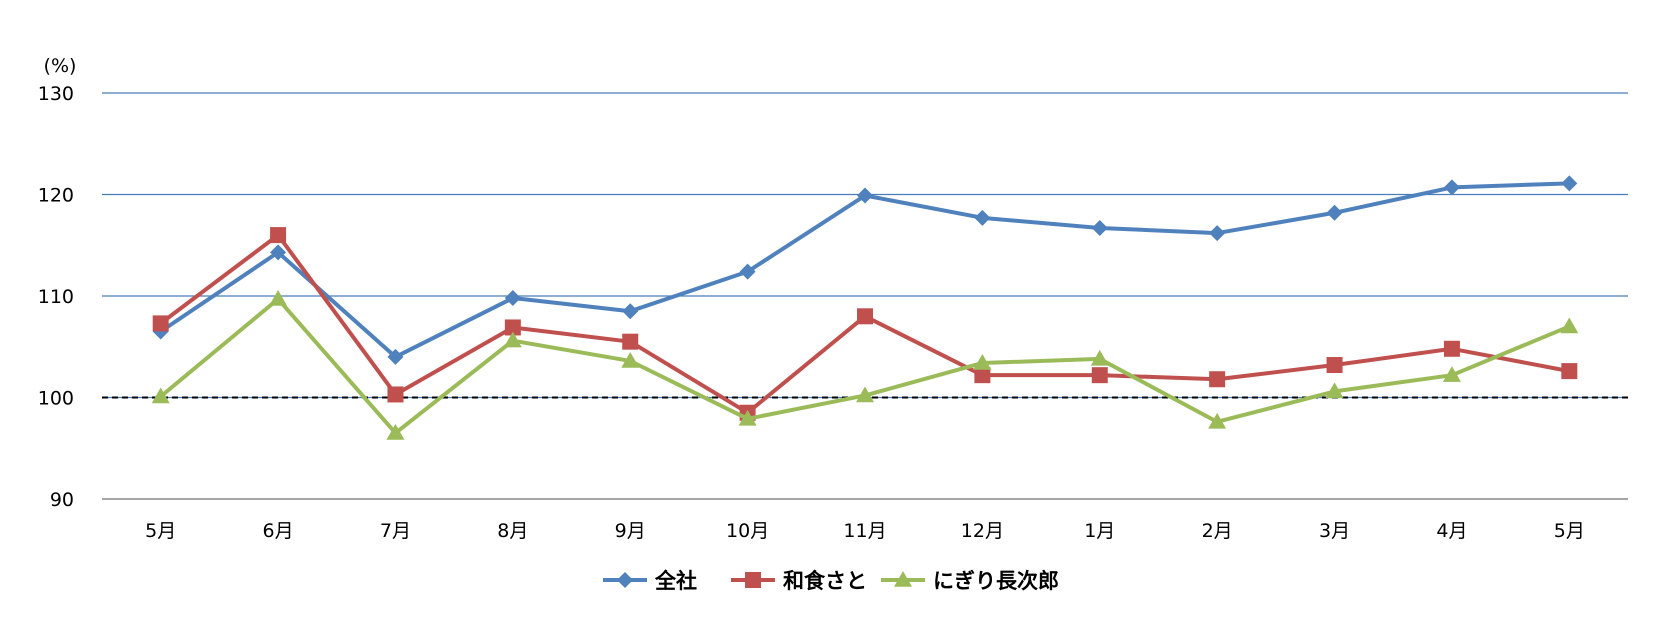 This screenshot has height=640, width=1670. Describe the element at coordinates (996, 581) in the screenshot. I see `legend-label: にぎり長次郎` at that location.